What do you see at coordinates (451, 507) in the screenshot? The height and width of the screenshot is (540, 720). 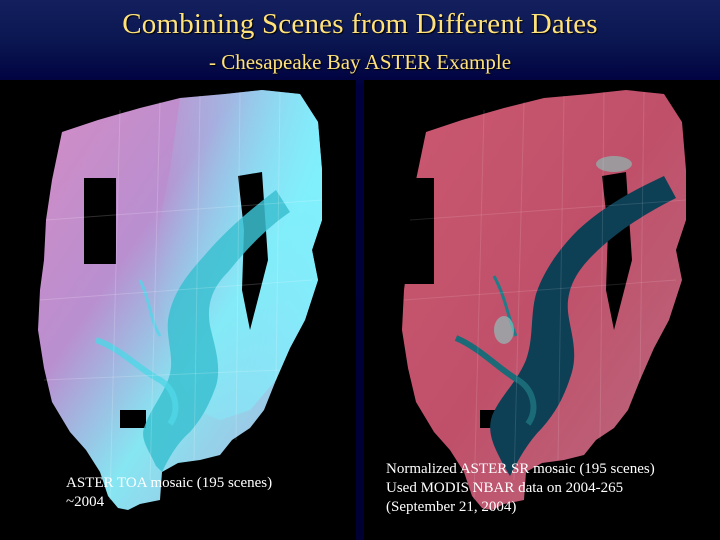 I see `right-caption-line3: (September 21, 2004)` at bounding box center [451, 507].